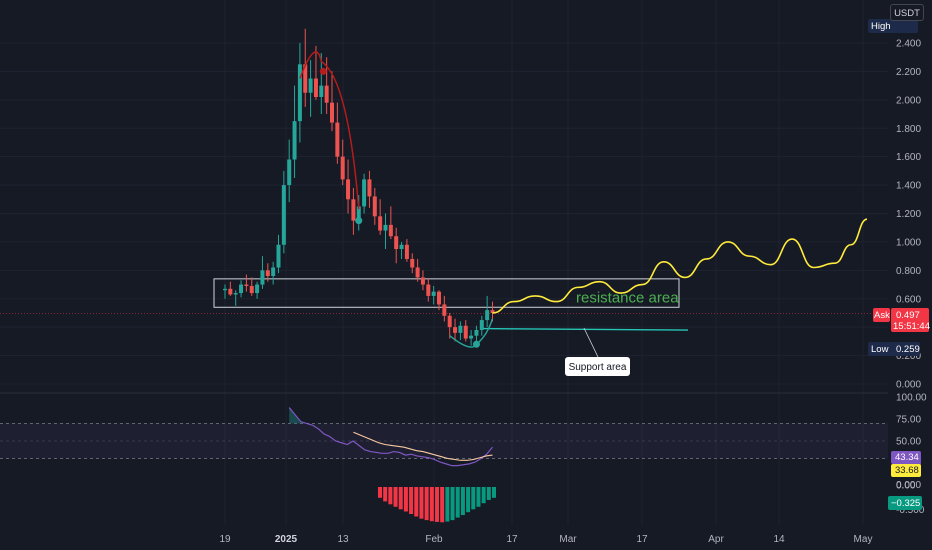  What do you see at coordinates (906, 457) in the screenshot?
I see `rsi-badge: 43.34` at bounding box center [906, 457].